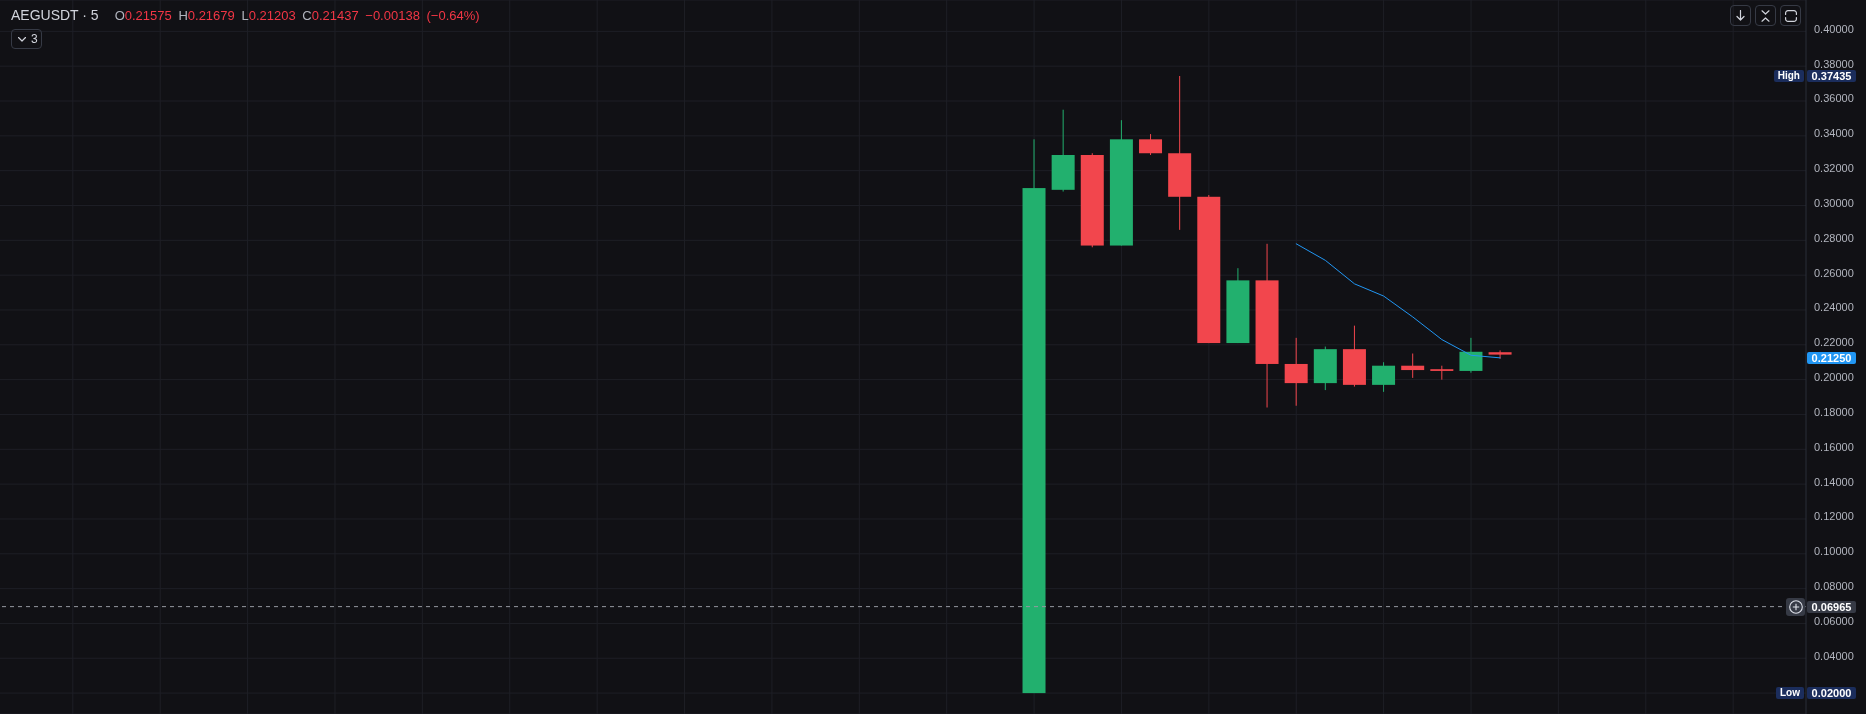 This screenshot has height=714, width=1866. I want to click on y-tick-label: 0.14000, so click(1834, 481).